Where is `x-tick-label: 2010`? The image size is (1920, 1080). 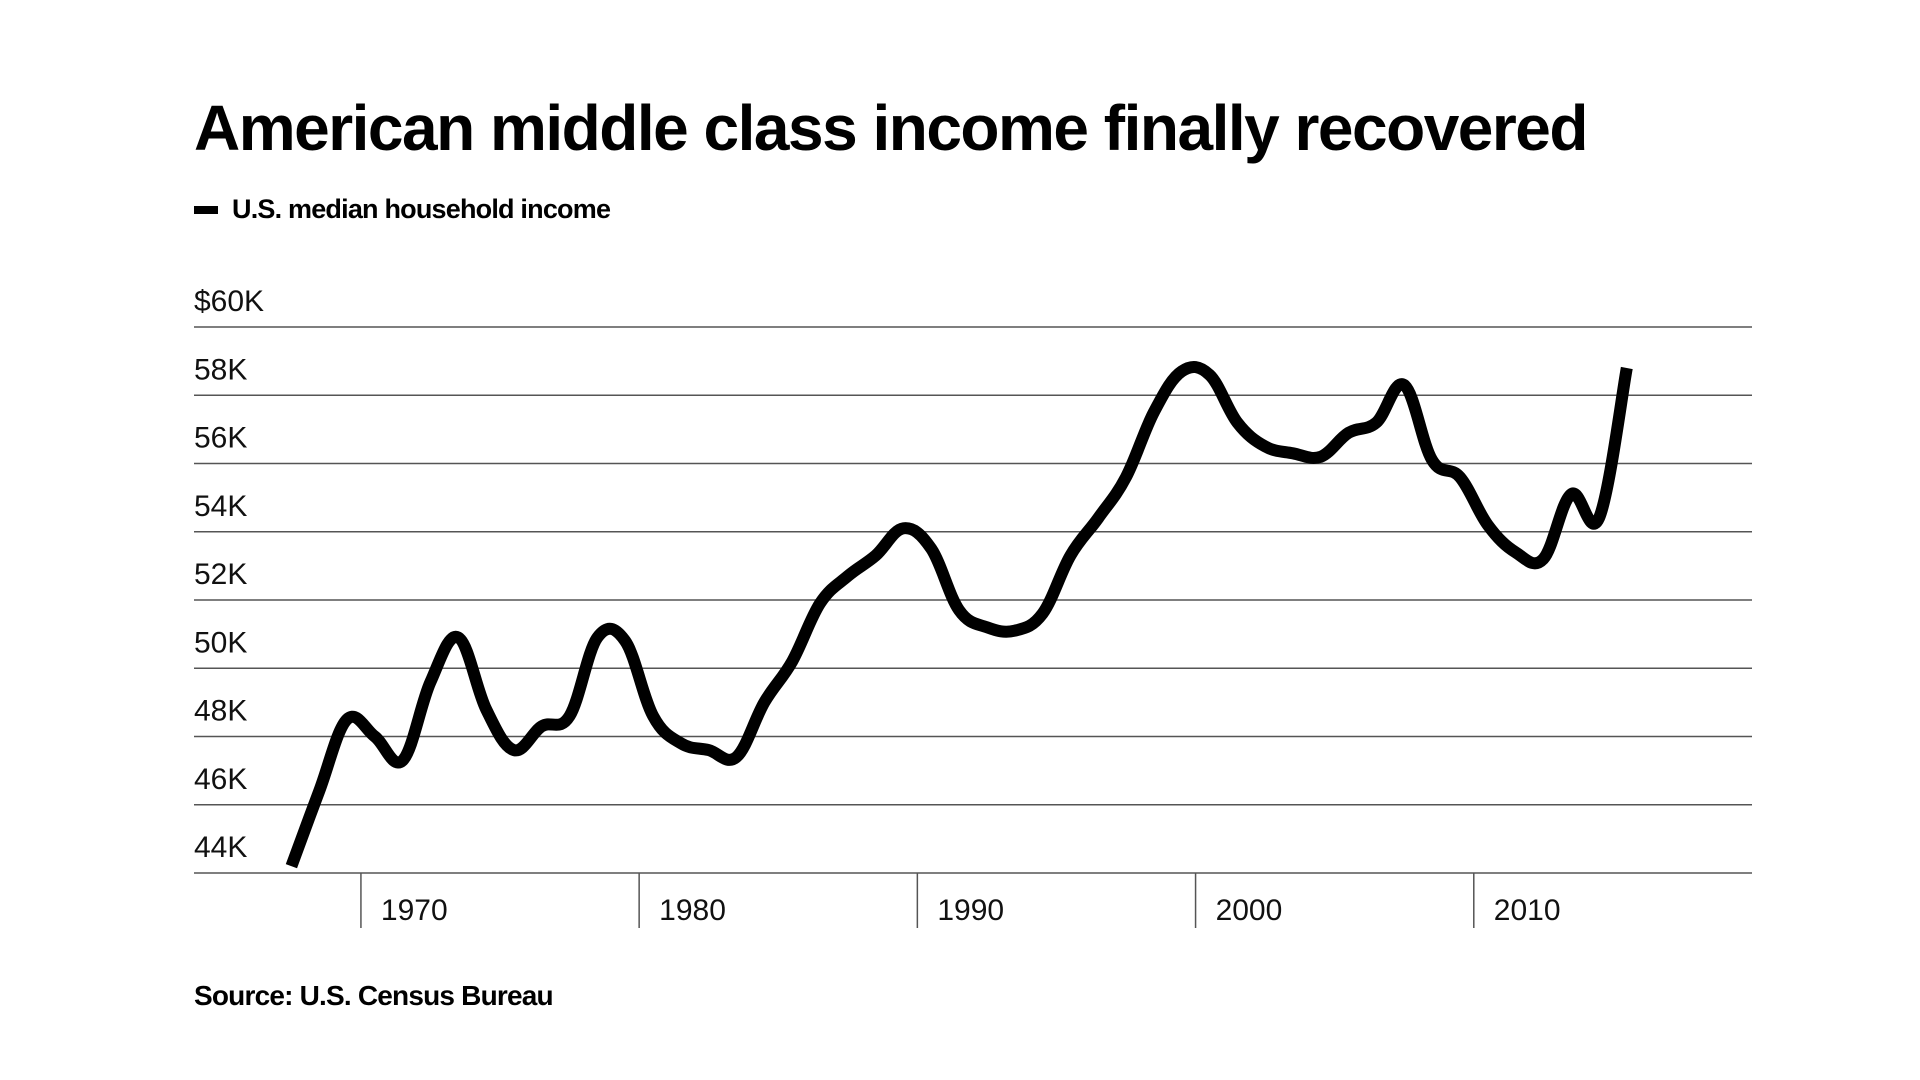
x-tick-label: 2010 is located at coordinates (1527, 910).